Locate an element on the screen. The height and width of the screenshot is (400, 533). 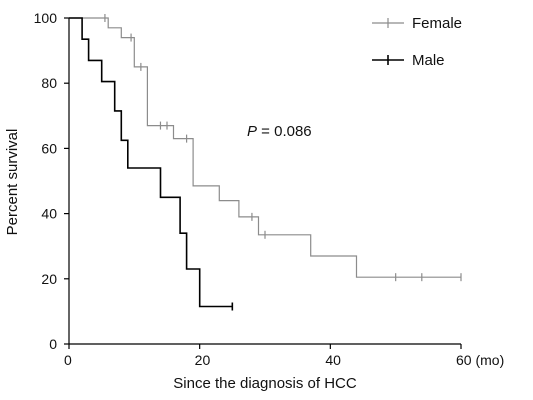
y-tick-label: 60 is located at coordinates (49, 148).